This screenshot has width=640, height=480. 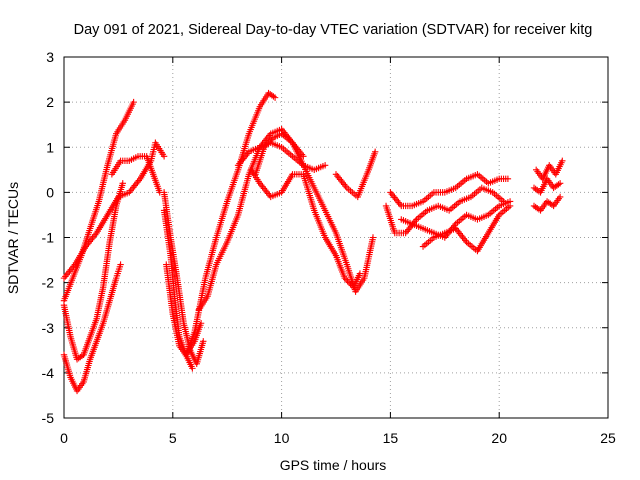 What do you see at coordinates (48, 418) in the screenshot?
I see `y-tick-label: -5` at bounding box center [48, 418].